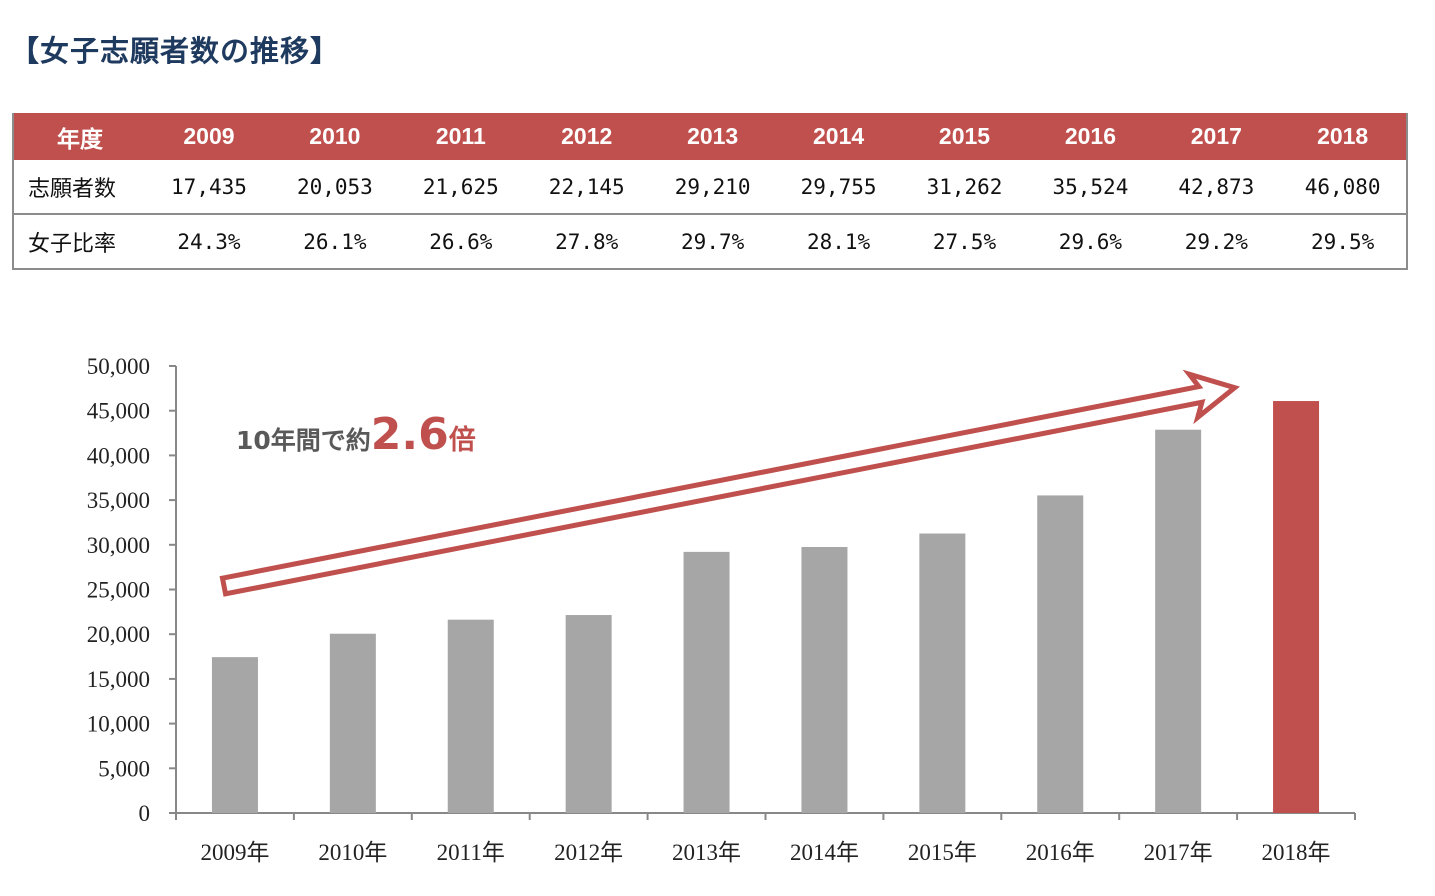  What do you see at coordinates (118, 545) in the screenshot?
I see `y-tick-label: 30,000` at bounding box center [118, 545].